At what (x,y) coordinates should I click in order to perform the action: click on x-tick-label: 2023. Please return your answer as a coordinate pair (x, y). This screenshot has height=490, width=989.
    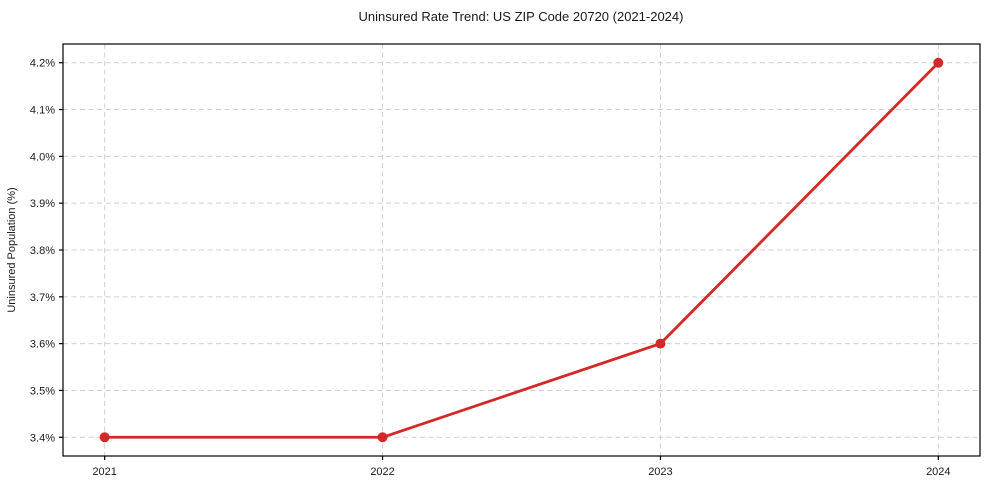
    Looking at the image, I should click on (660, 472).